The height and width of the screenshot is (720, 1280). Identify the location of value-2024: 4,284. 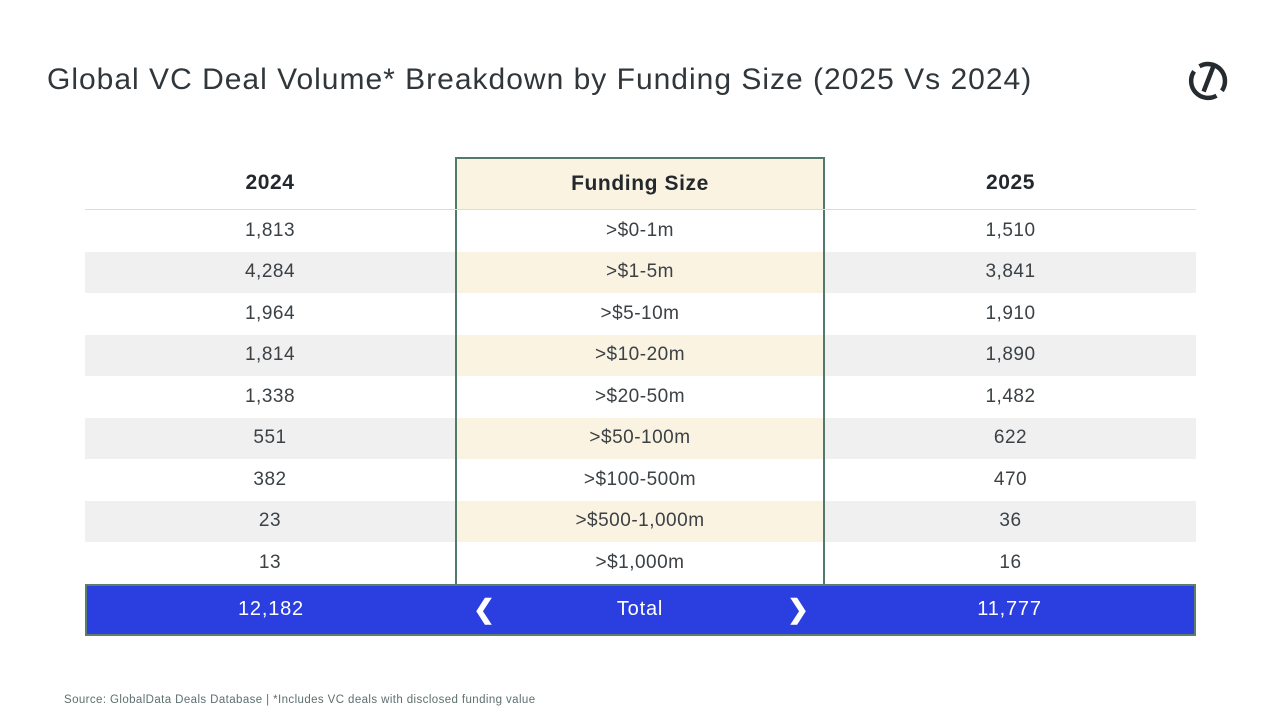
(270, 272).